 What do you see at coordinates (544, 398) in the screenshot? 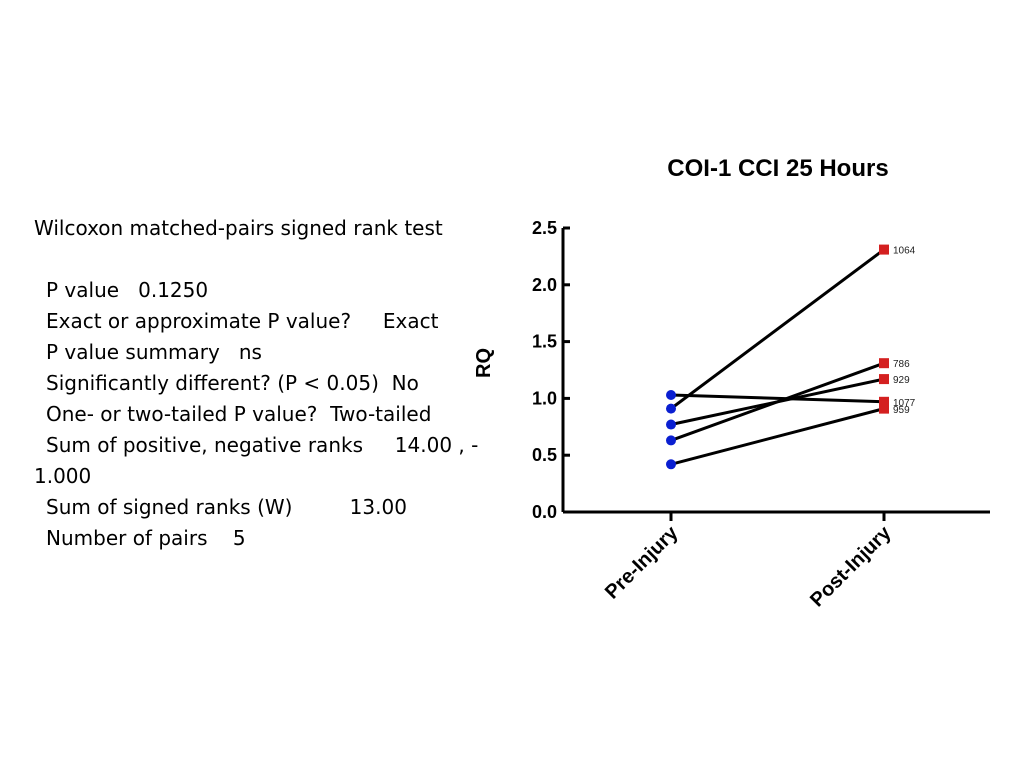
I see `y-tick-label: 1.0` at bounding box center [544, 398].